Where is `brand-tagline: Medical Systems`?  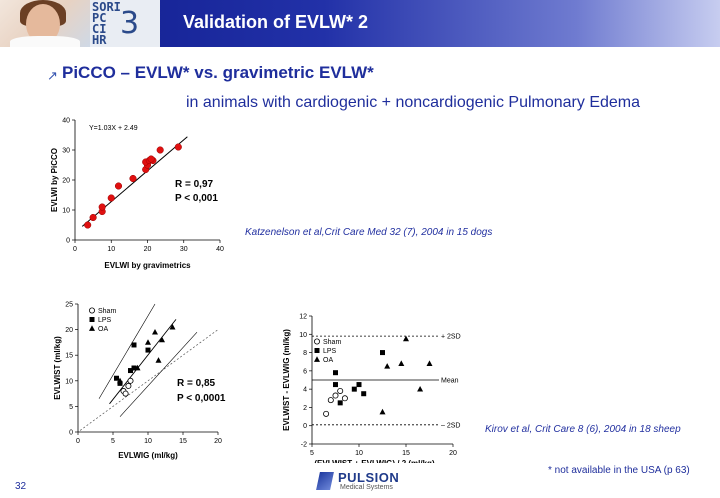 brand-tagline: Medical Systems is located at coordinates (366, 487).